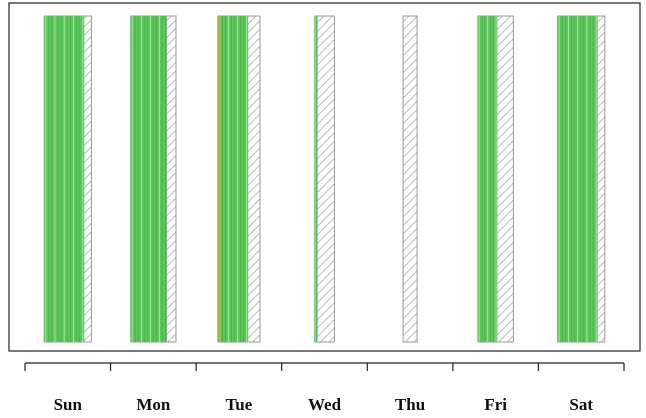 This screenshot has width=646, height=418. I want to click on x-tick-label-tue: Tue, so click(239, 404).